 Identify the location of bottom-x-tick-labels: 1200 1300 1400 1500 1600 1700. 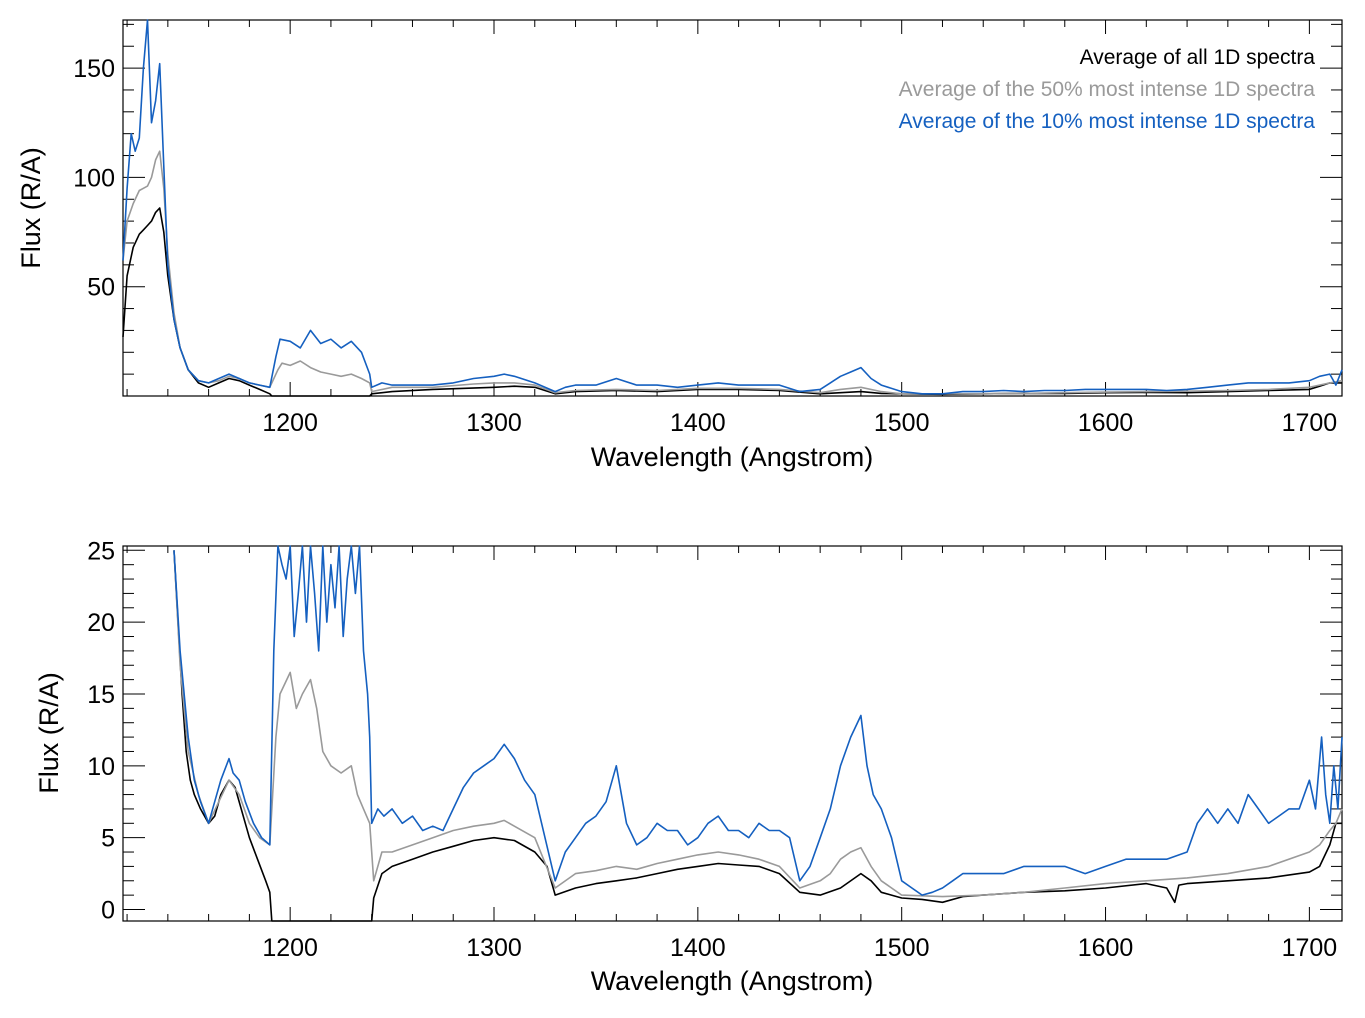
(799, 948).